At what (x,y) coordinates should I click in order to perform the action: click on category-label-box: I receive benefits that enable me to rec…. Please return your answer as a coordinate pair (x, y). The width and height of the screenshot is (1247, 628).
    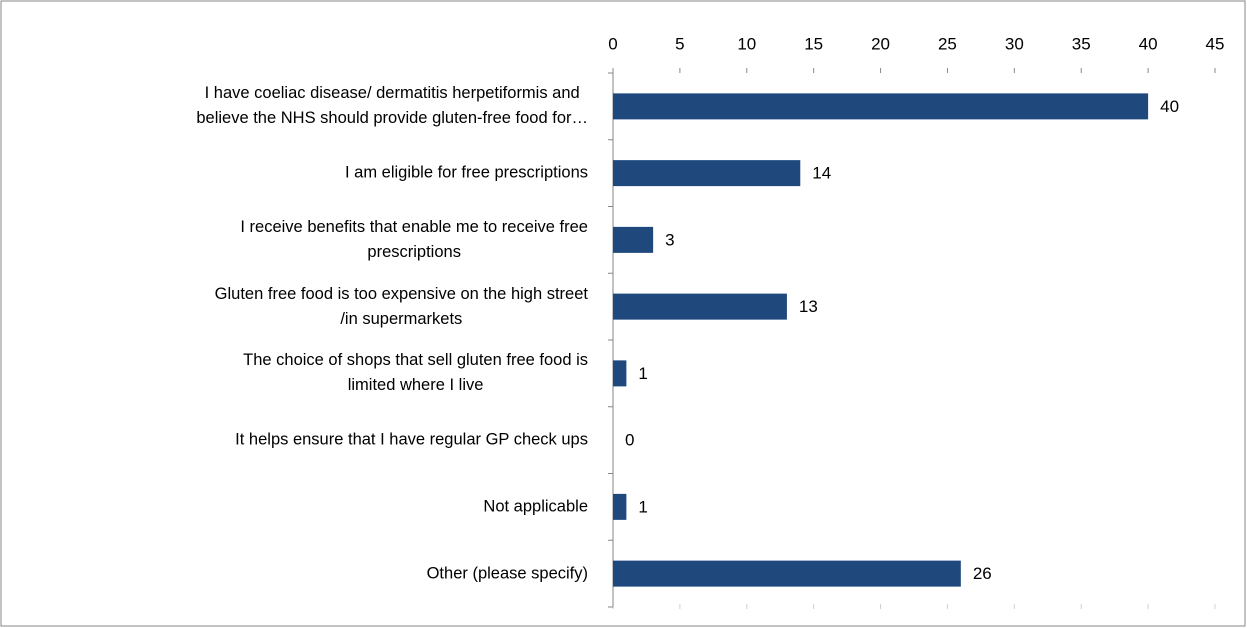
    Looking at the image, I should click on (294, 240).